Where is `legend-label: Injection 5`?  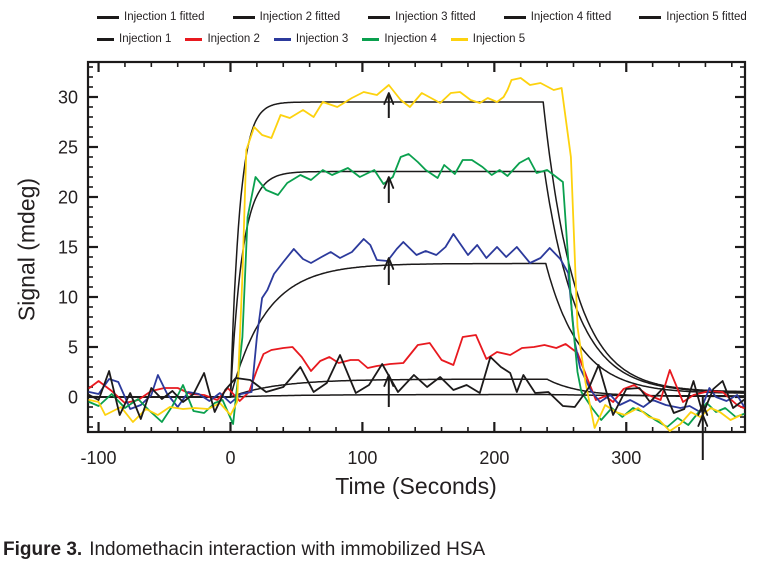 legend-label: Injection 5 is located at coordinates (499, 39).